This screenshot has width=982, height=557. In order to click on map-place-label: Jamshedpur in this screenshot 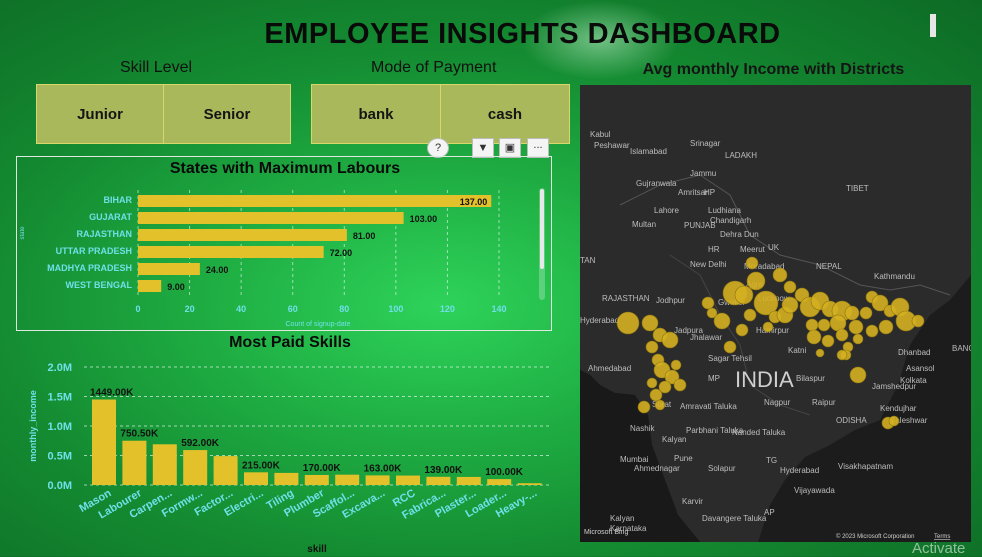, I will do `click(894, 386)`.